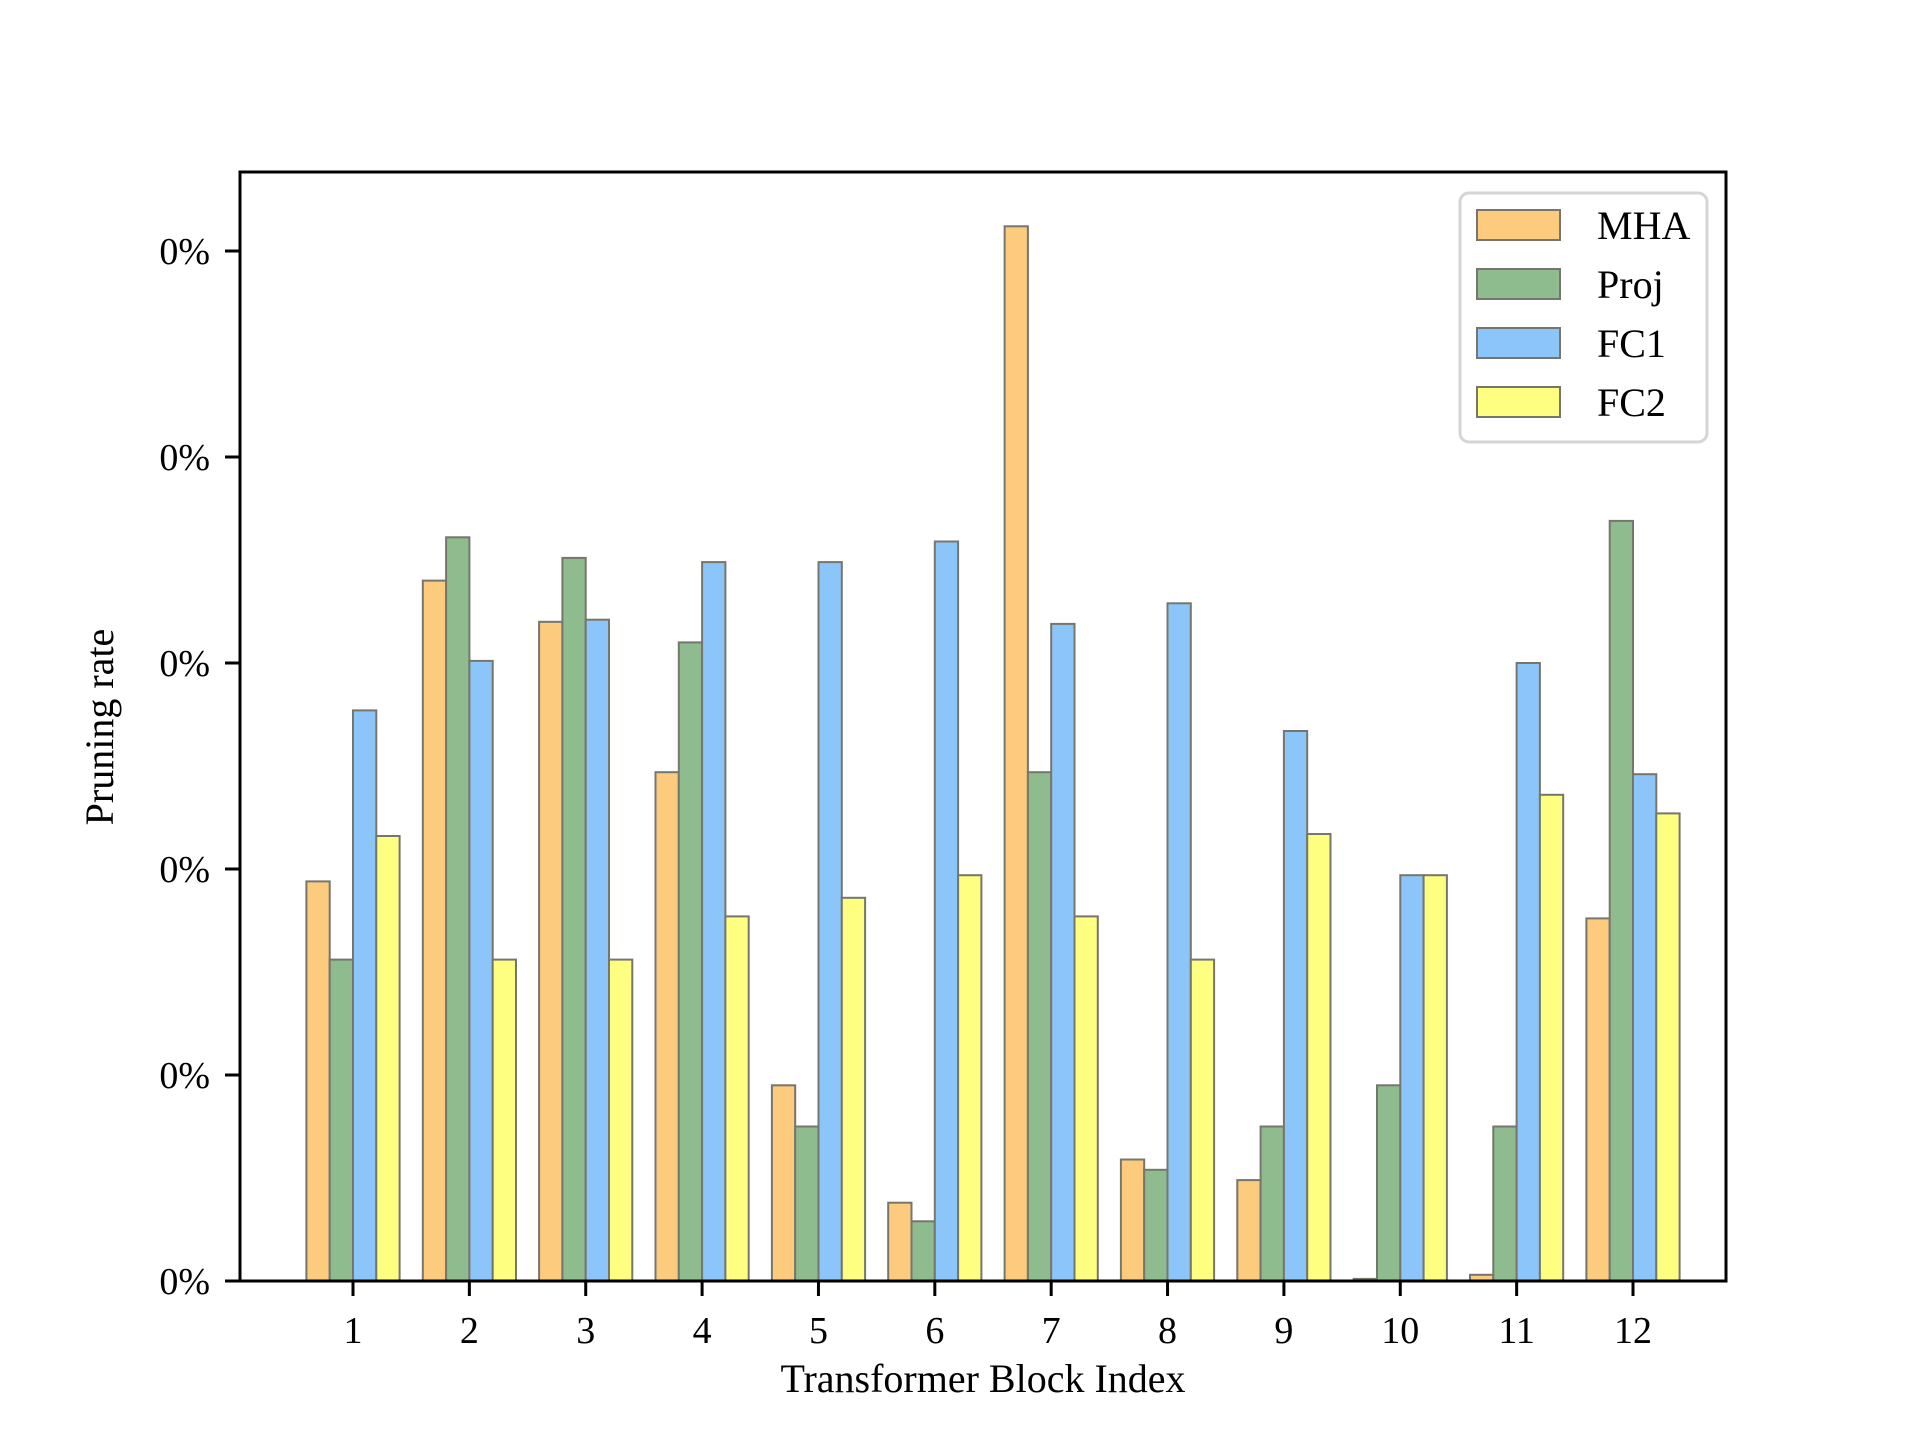 The height and width of the screenshot is (1440, 1920). I want to click on x-tick-label-11: 11, so click(1516, 1331).